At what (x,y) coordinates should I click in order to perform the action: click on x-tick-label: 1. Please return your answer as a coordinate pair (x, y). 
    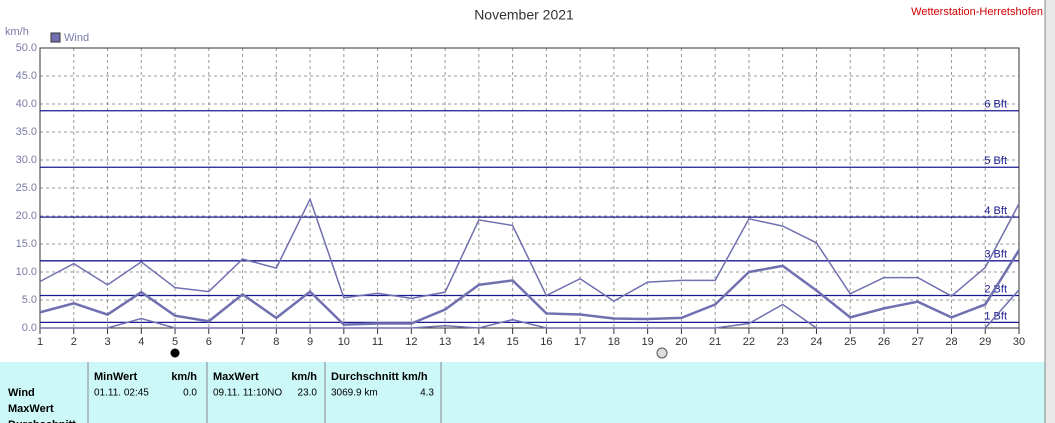
    Looking at the image, I should click on (40, 342).